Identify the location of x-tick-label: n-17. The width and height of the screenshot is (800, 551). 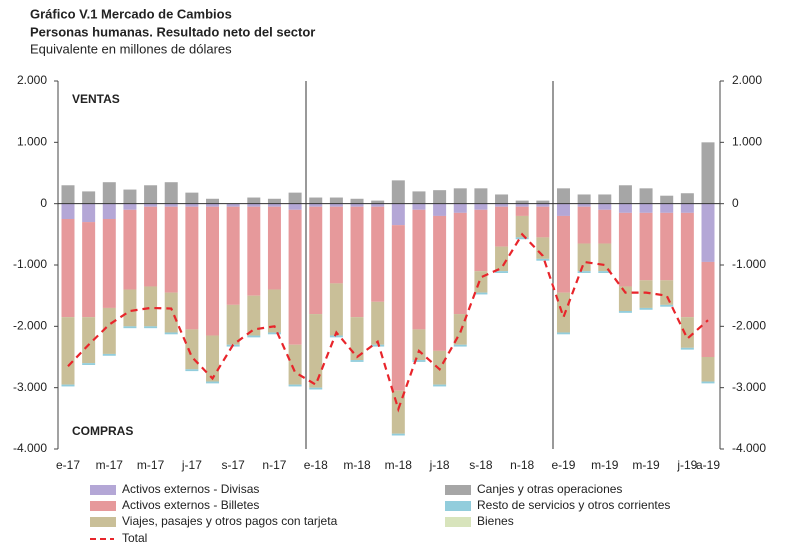
(274, 465).